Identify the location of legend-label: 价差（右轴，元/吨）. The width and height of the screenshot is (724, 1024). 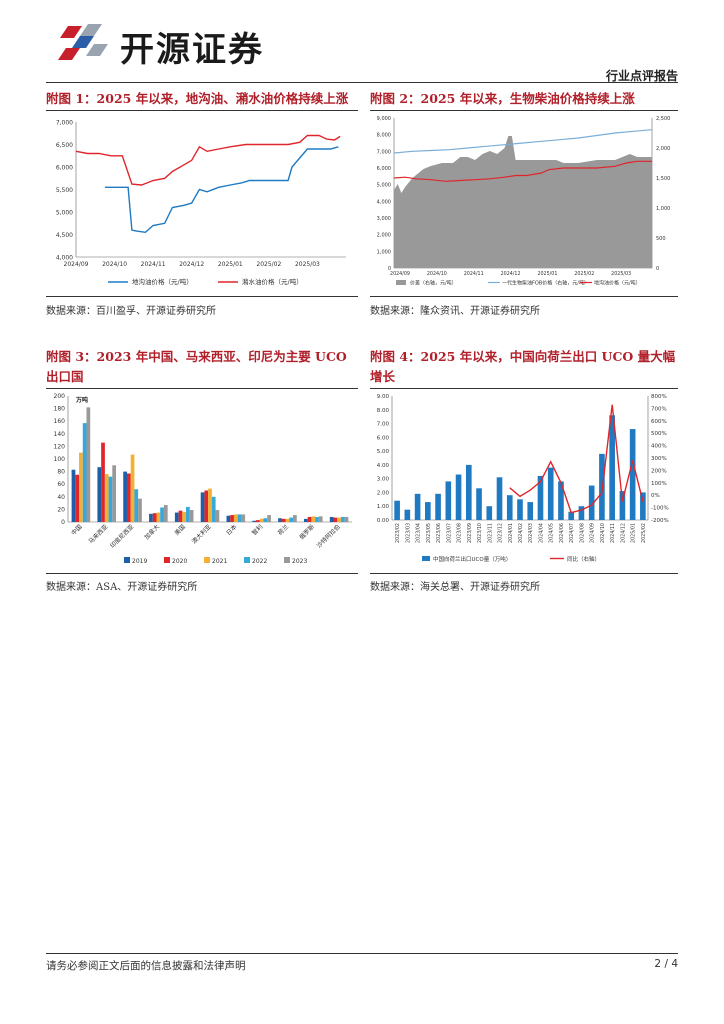
(433, 283).